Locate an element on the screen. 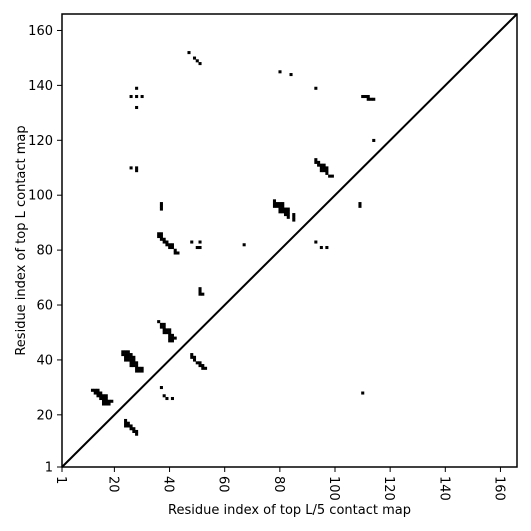  x-tick-label: 160 is located at coordinates (498, 488).